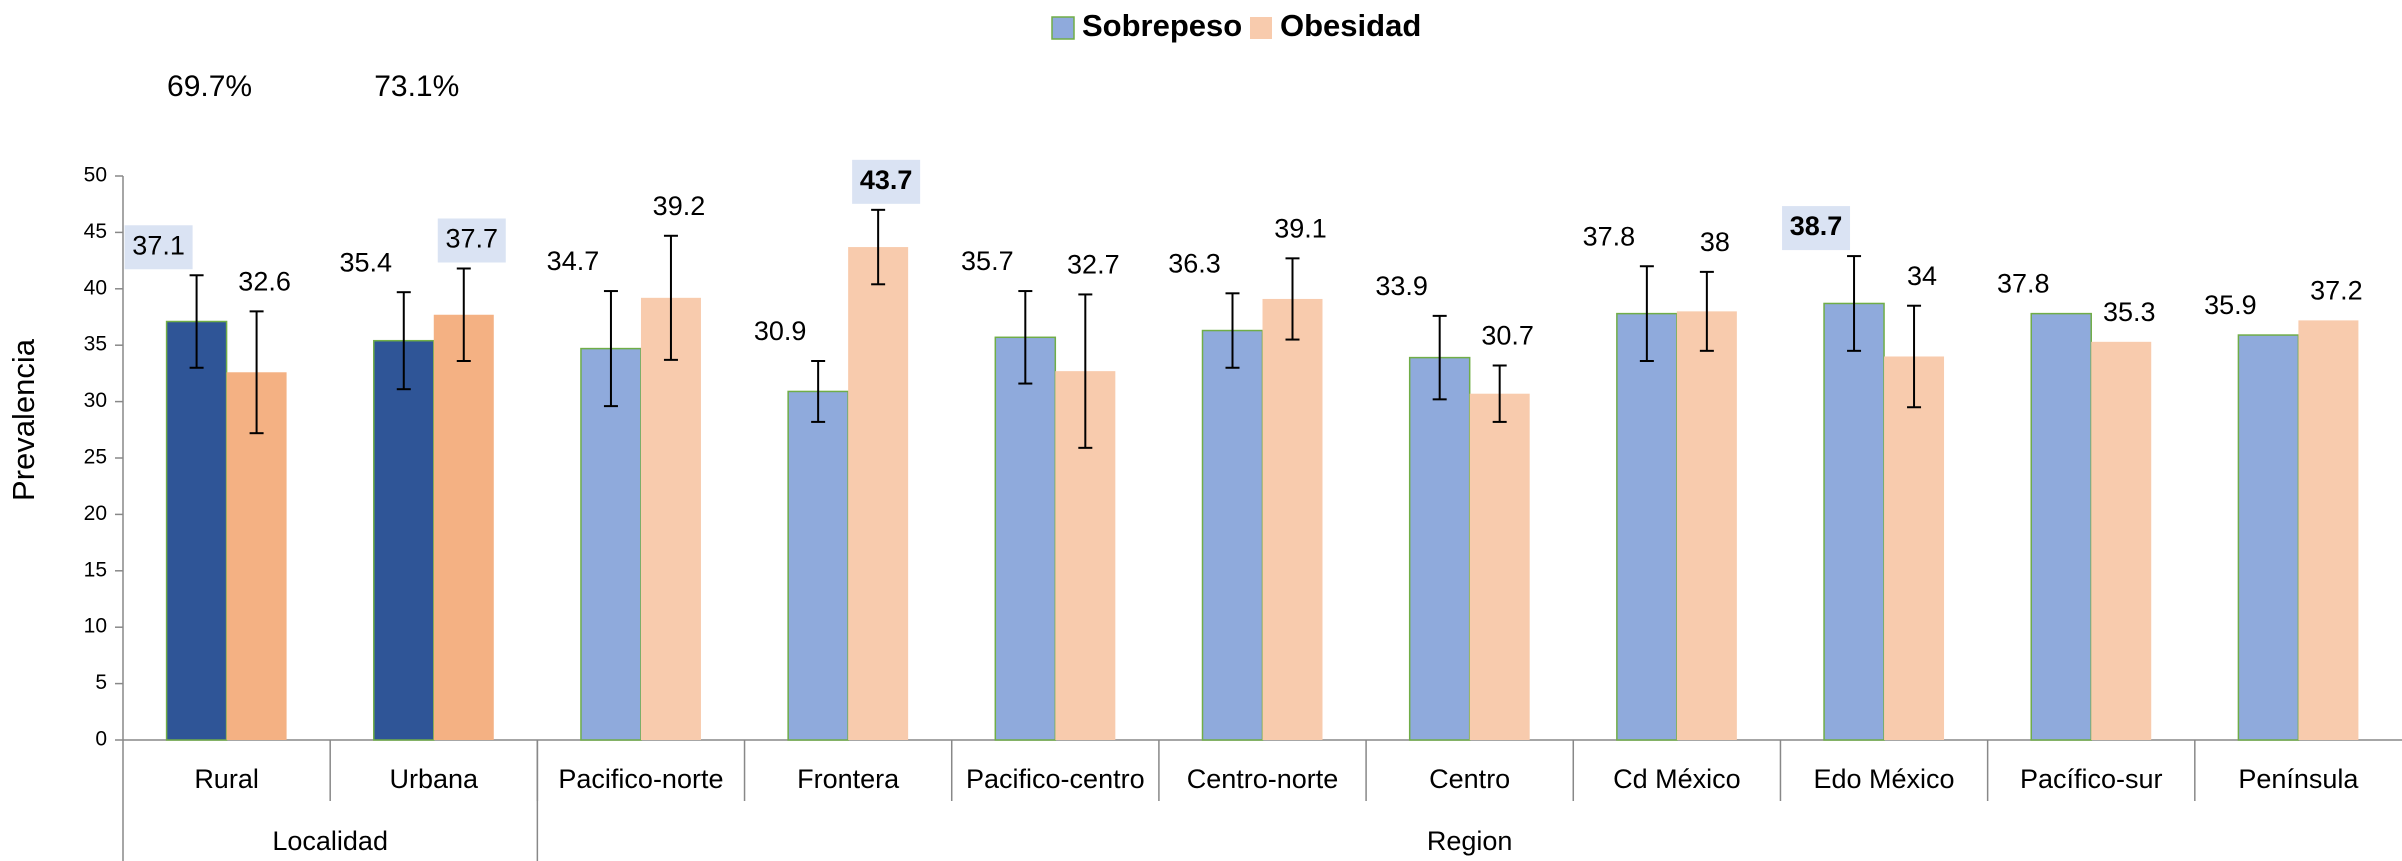 This screenshot has width=2402, height=861. Describe the element at coordinates (1300, 228) in the screenshot. I see `value-label: 39.1` at that location.